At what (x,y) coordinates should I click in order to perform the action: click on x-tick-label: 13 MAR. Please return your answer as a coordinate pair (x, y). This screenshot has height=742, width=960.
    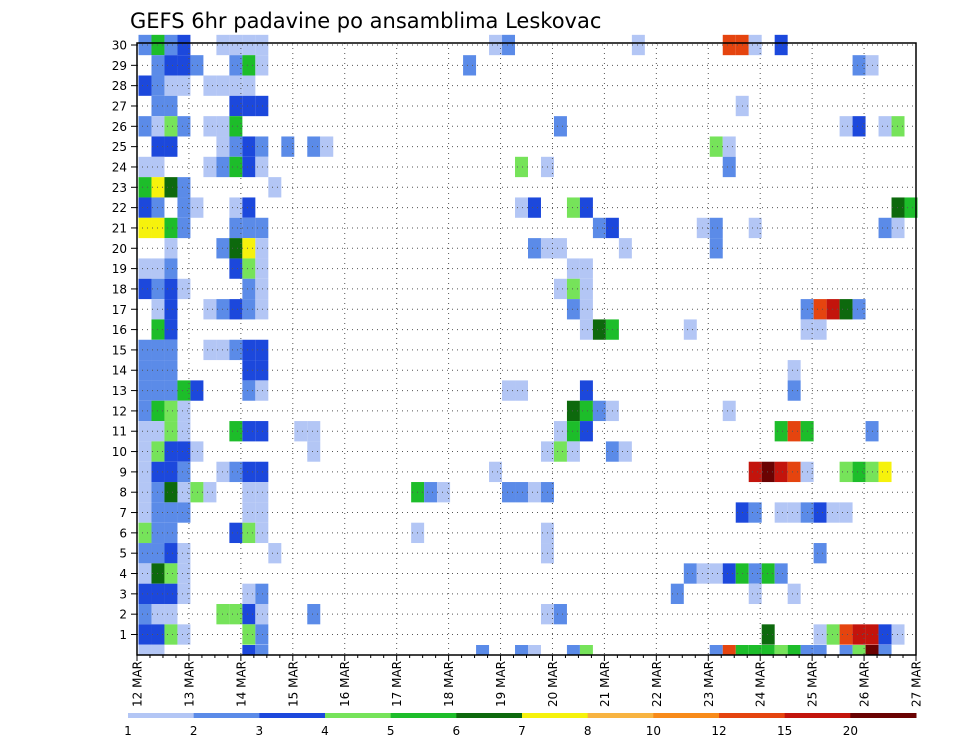
    Looking at the image, I should click on (189, 684).